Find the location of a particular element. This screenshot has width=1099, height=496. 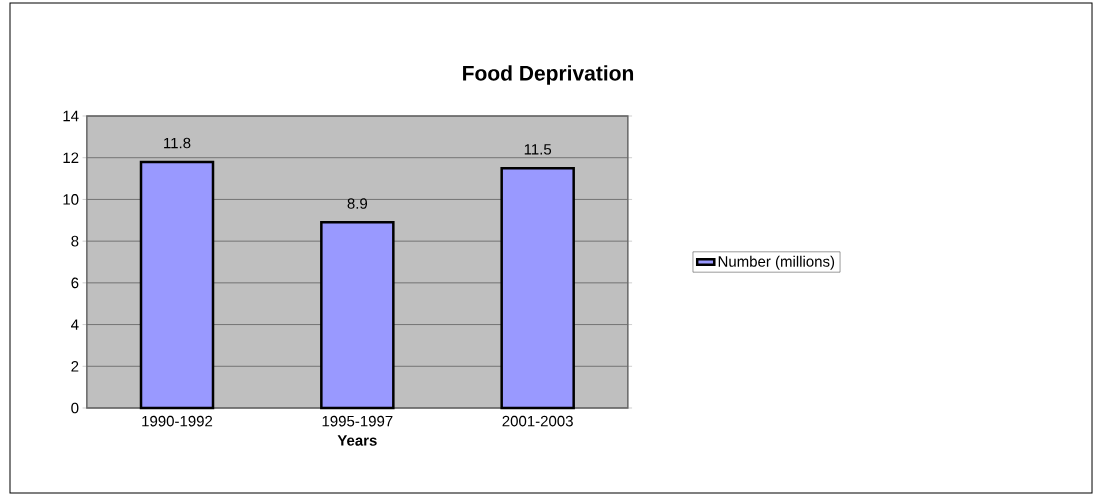

data-label: 11.8 is located at coordinates (177, 143).